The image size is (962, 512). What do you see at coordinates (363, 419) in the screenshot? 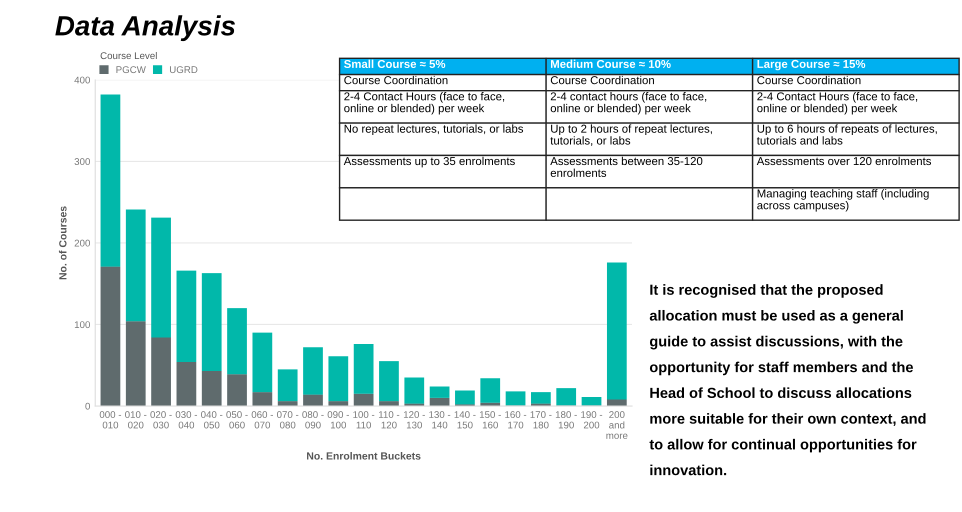
I see `x-tick-label: 100 - 110` at bounding box center [363, 419].